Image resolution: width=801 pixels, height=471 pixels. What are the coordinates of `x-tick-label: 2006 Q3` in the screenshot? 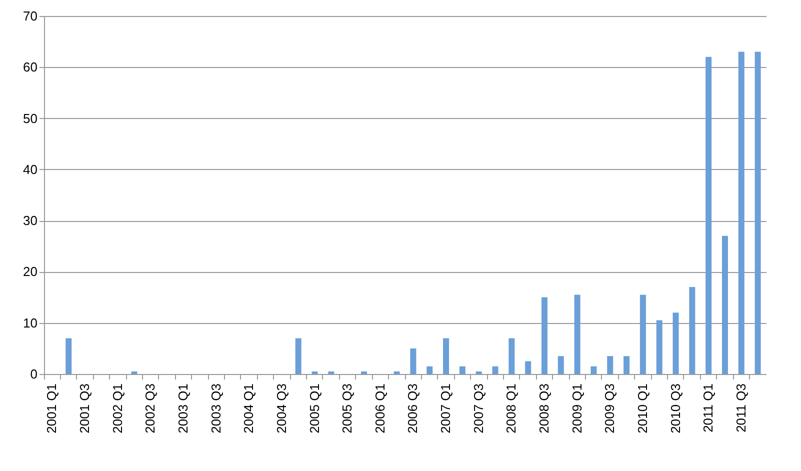 It's located at (412, 409).